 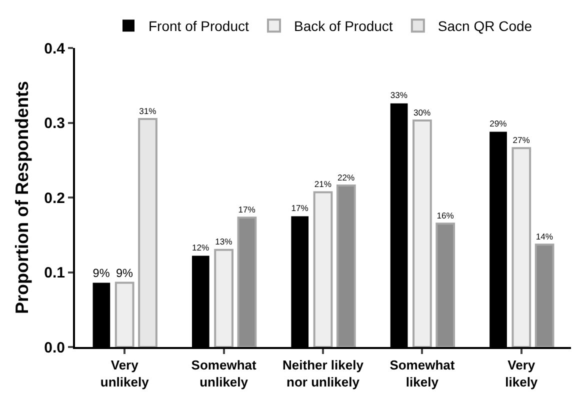 What do you see at coordinates (521, 140) in the screenshot?
I see `data-label: 27%` at bounding box center [521, 140].